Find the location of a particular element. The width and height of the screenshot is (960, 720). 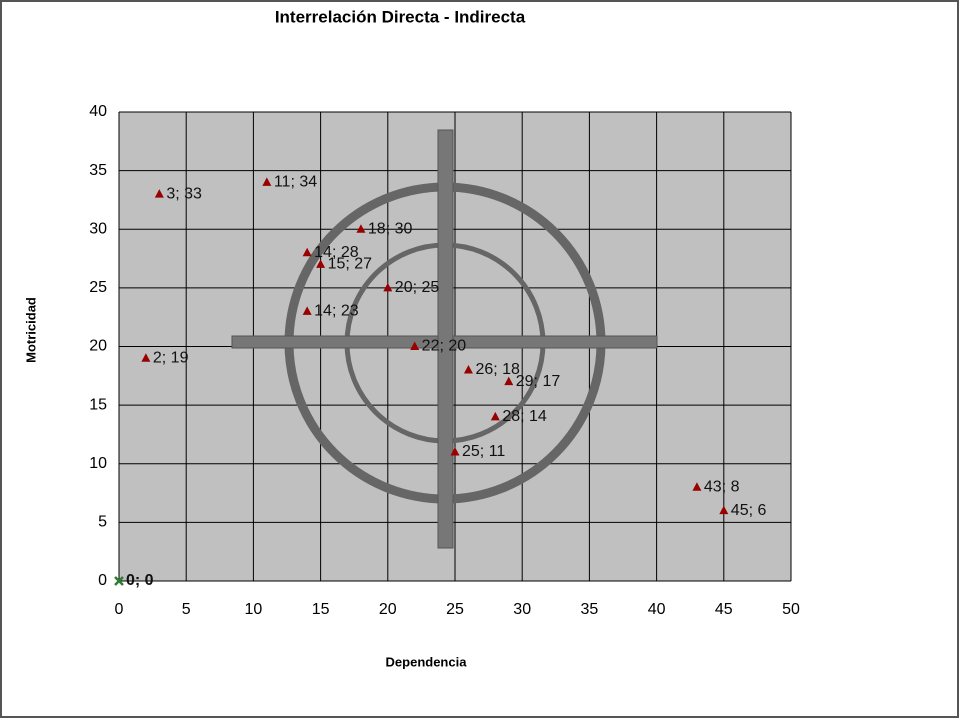

data-label: 14; 23 is located at coordinates (336, 311).